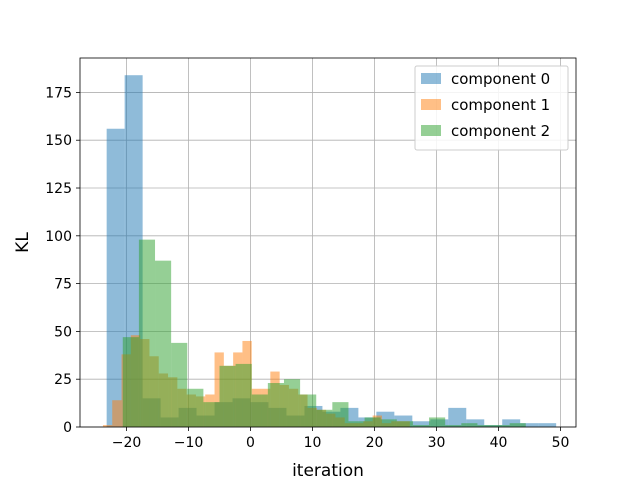 The height and width of the screenshot is (480, 640). What do you see at coordinates (500, 131) in the screenshot?
I see `legend-label: component 2` at bounding box center [500, 131].